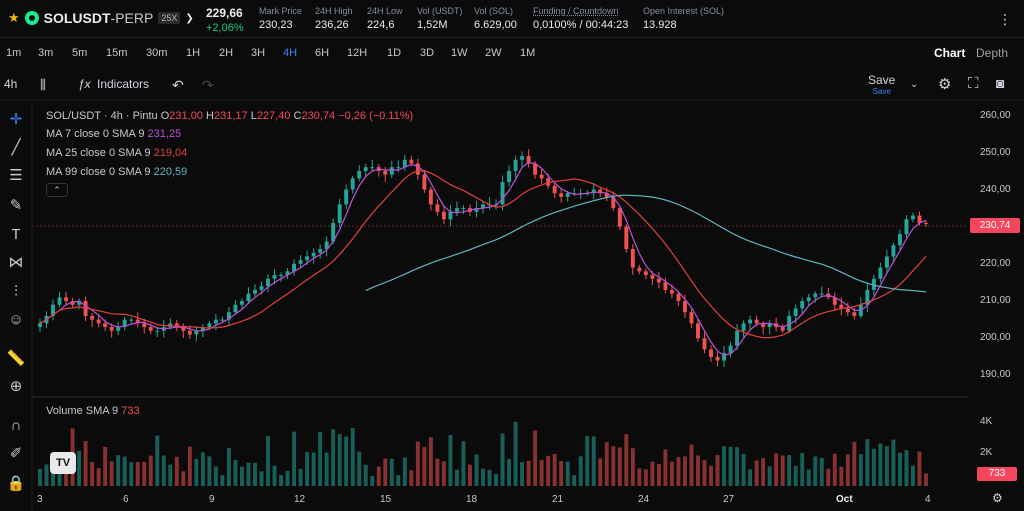  Describe the element at coordinates (16, 234) in the screenshot. I see `text-tool-icon: T` at that location.